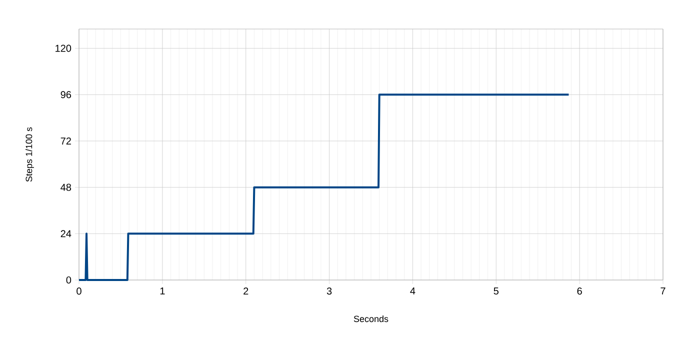  I want to click on x-tick-label: 2, so click(246, 291).